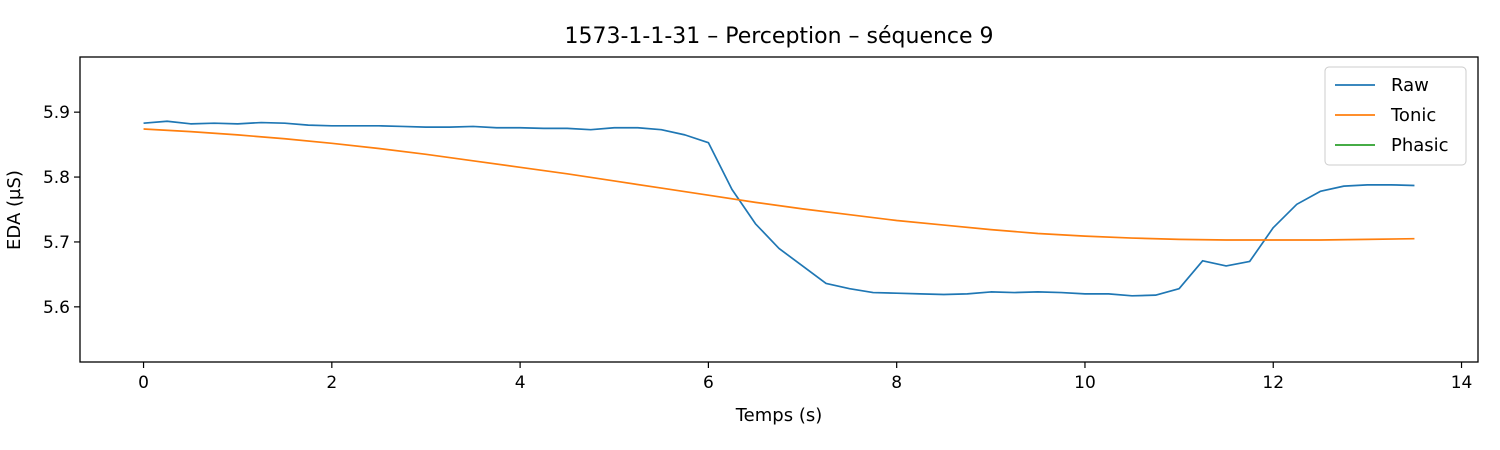 This screenshot has height=450, width=1500. Describe the element at coordinates (331, 383) in the screenshot. I see `x-tick-label: 2` at that location.